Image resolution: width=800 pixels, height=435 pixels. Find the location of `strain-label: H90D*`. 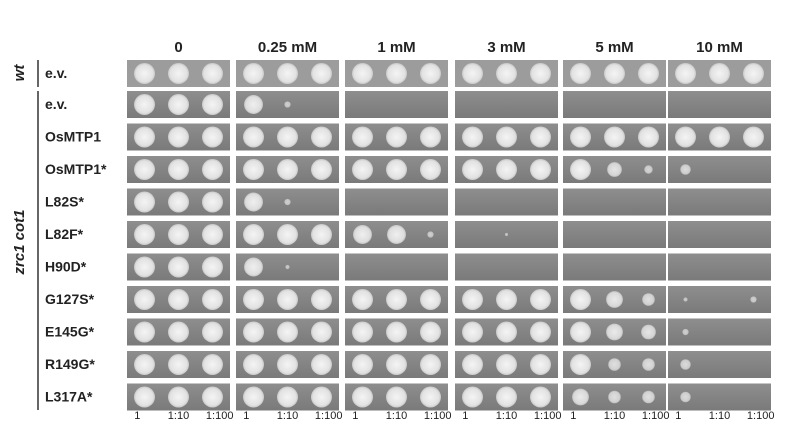

strain-label: H90D* is located at coordinates (66, 267).